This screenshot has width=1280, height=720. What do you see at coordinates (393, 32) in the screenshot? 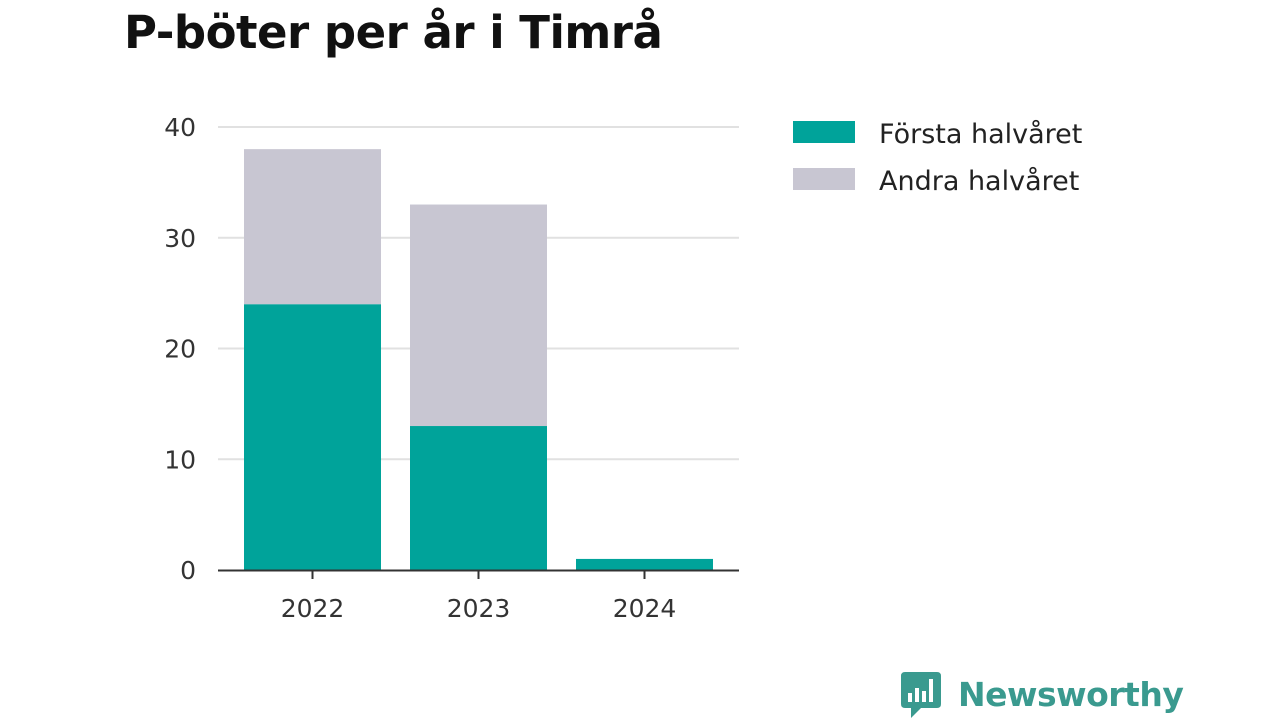
I see `chart-title: P-böter per år i Timrå` at bounding box center [393, 32].